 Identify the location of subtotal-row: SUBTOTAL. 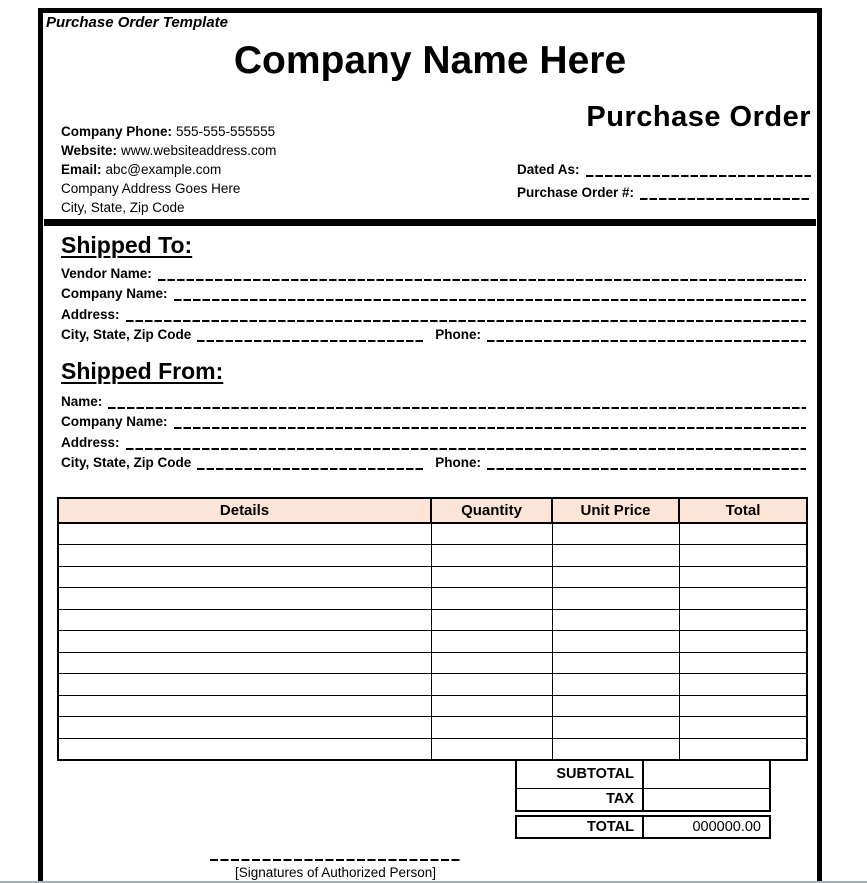
(643, 774).